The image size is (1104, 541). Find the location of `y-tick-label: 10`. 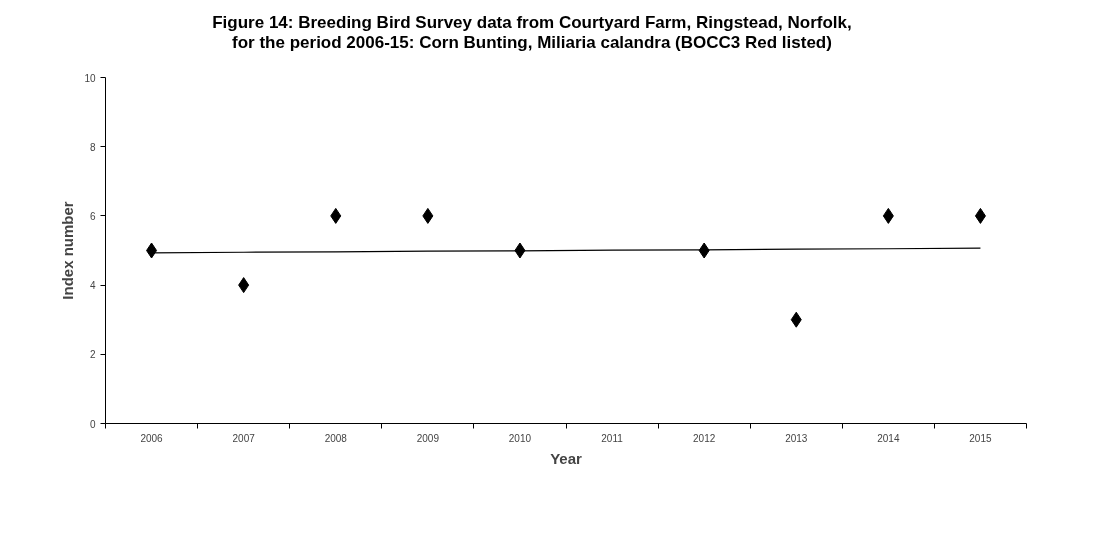

y-tick-label: 10 is located at coordinates (90, 78).